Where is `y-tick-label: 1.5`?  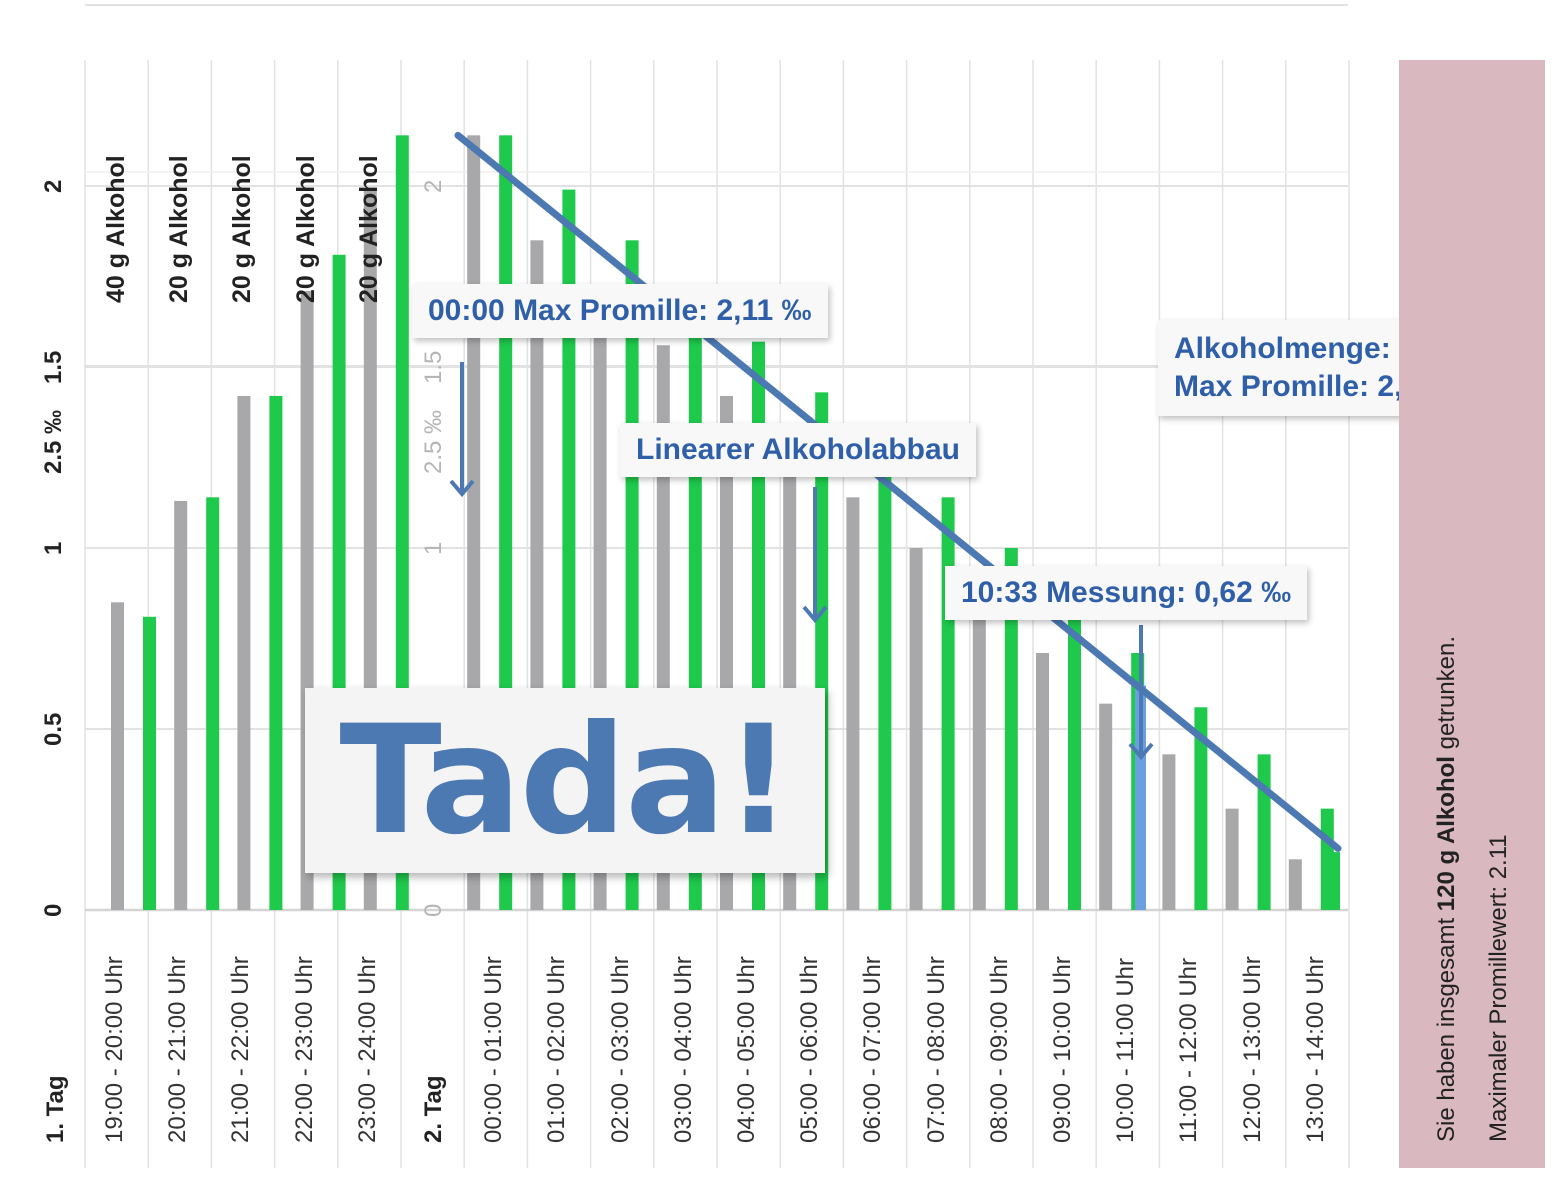
y-tick-label: 1.5 is located at coordinates (53, 367).